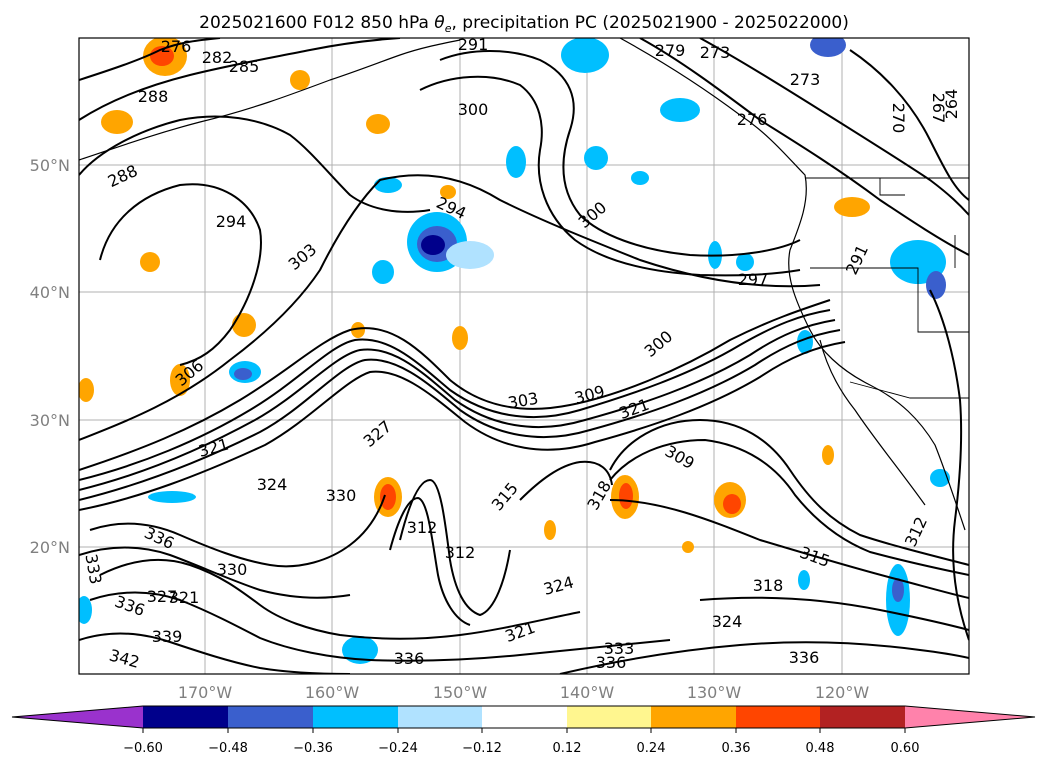 The width and height of the screenshot is (1047, 767). Describe the element at coordinates (217, 57) in the screenshot. I see `contour-label: 282` at that location.